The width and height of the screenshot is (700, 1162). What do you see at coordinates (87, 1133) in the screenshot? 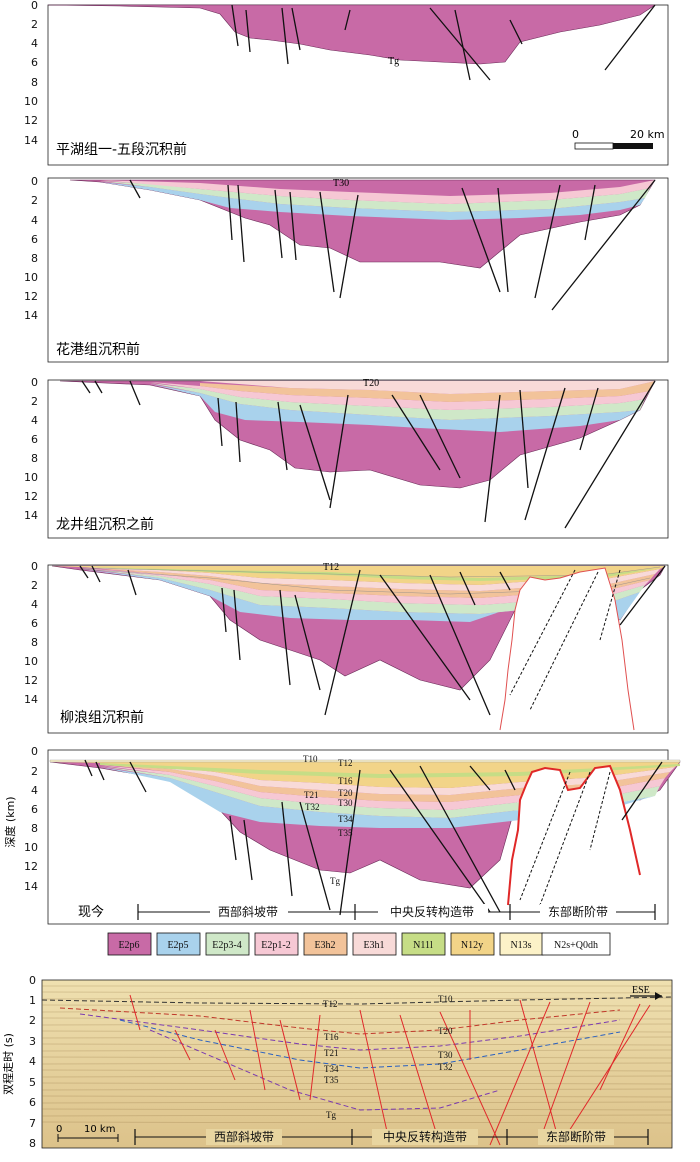
I see `seismic-scale-bar: 0 10 km` at bounding box center [87, 1133].